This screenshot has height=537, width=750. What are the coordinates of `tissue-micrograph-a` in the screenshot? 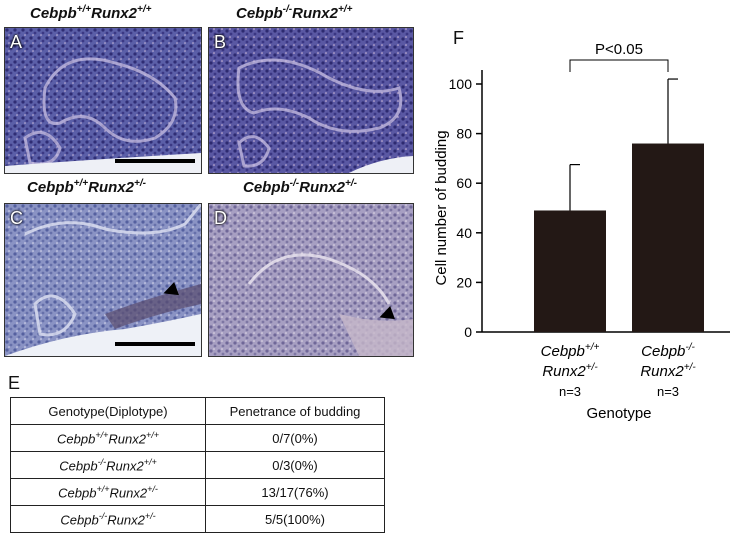 It's located at (103, 100).